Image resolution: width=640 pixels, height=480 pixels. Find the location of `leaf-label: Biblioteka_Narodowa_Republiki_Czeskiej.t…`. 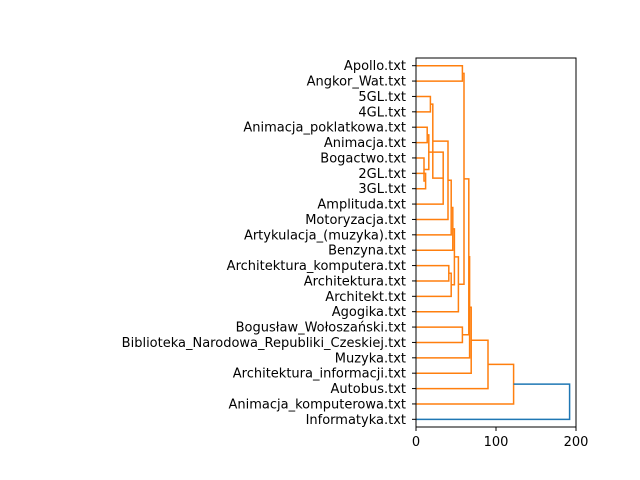

leaf-label: Biblioteka_Narodowa_Republiki_Czeskiej.t… is located at coordinates (264, 343).